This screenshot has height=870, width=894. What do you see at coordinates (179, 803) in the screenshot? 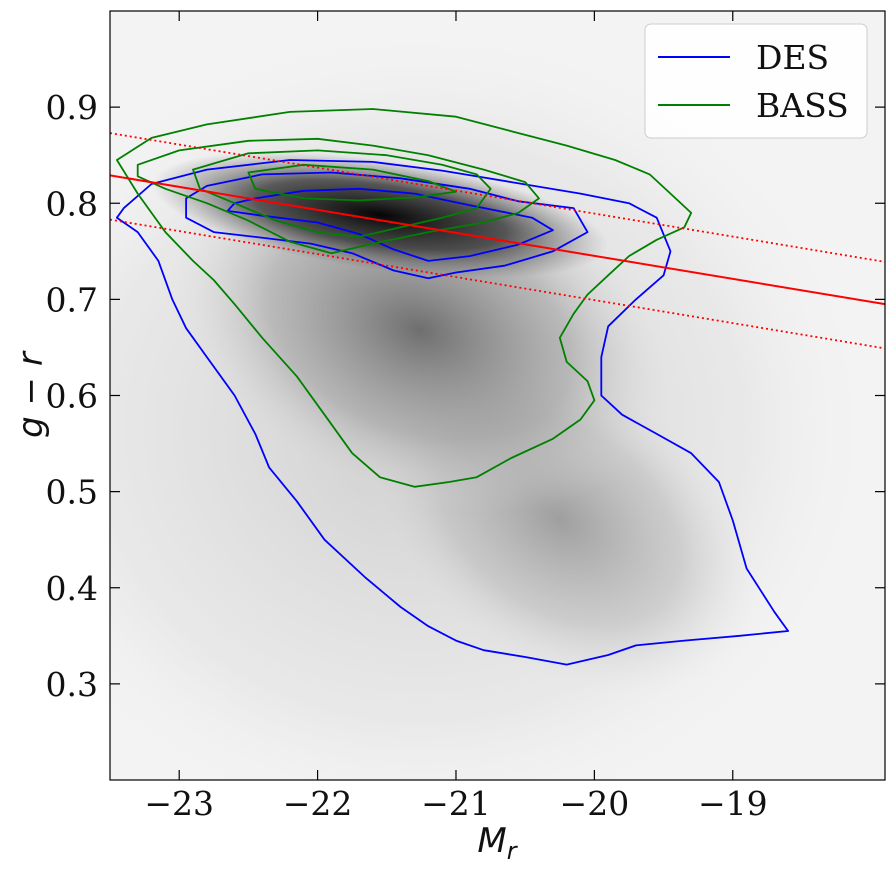
I see `x-tick-label: −23` at bounding box center [179, 803].